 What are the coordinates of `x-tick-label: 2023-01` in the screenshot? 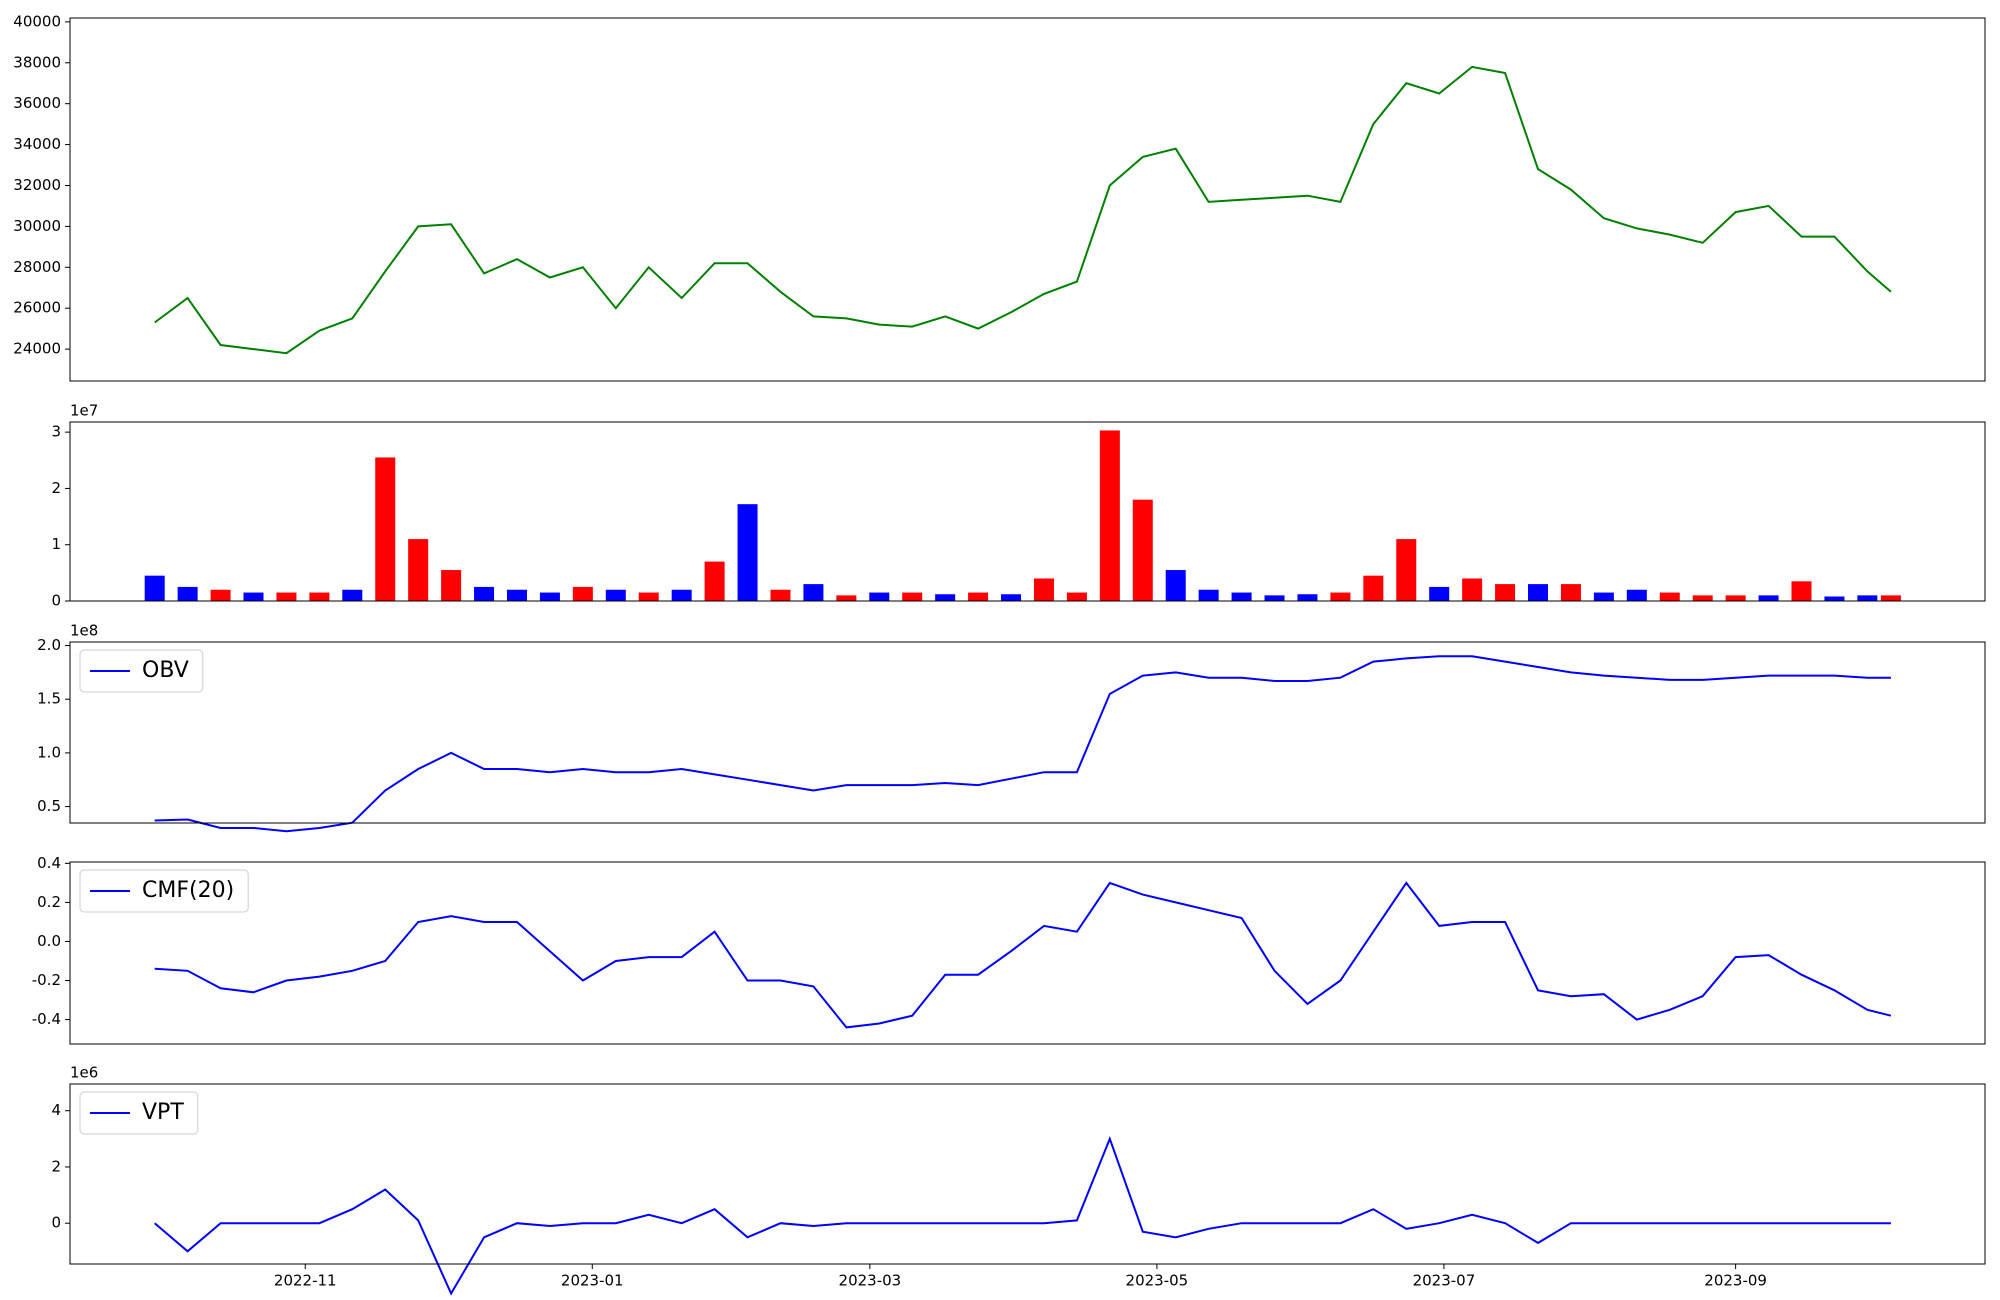 It's located at (592, 1281).